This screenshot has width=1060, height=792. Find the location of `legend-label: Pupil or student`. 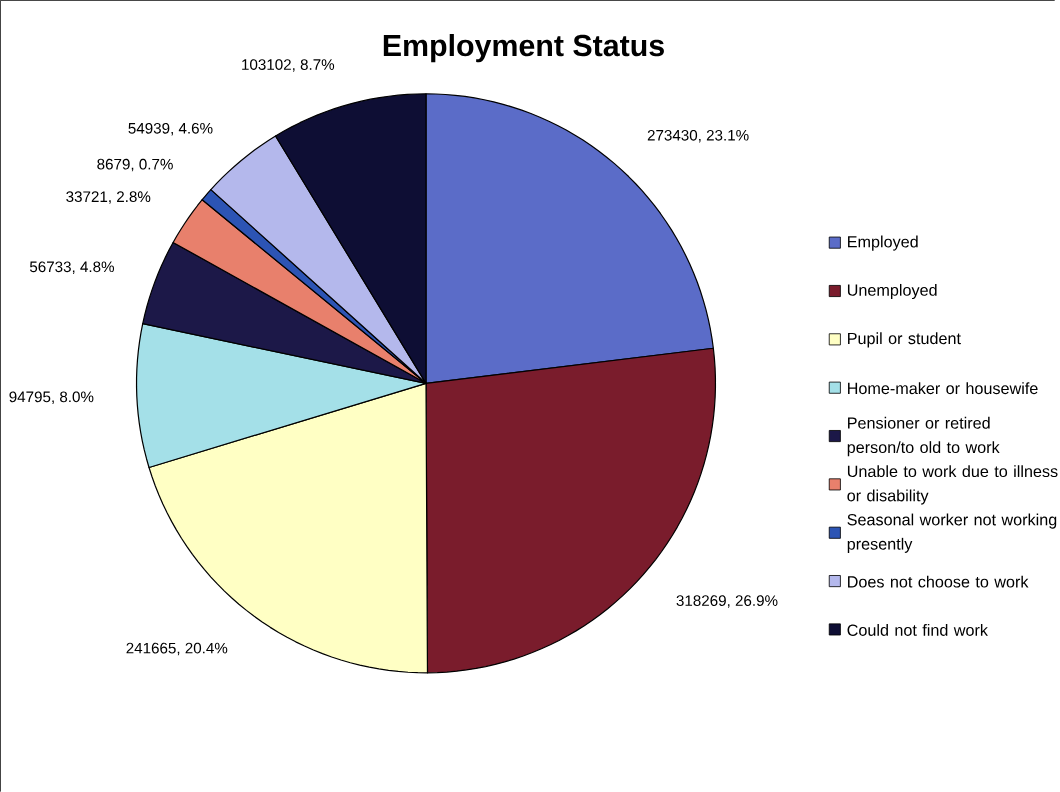

legend-label: Pupil or student is located at coordinates (904, 340).